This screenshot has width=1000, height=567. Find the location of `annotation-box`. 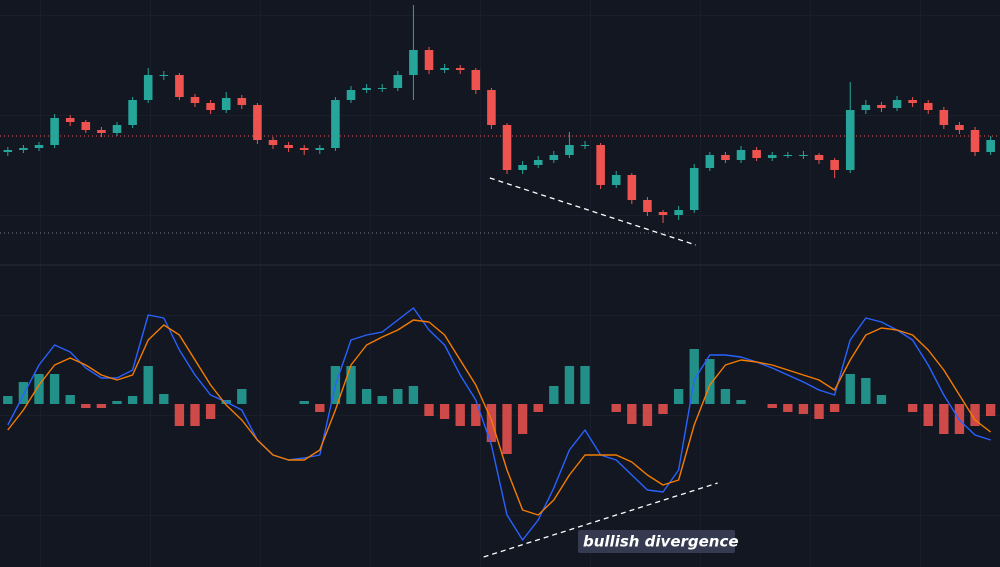

annotation-box is located at coordinates (656, 541).